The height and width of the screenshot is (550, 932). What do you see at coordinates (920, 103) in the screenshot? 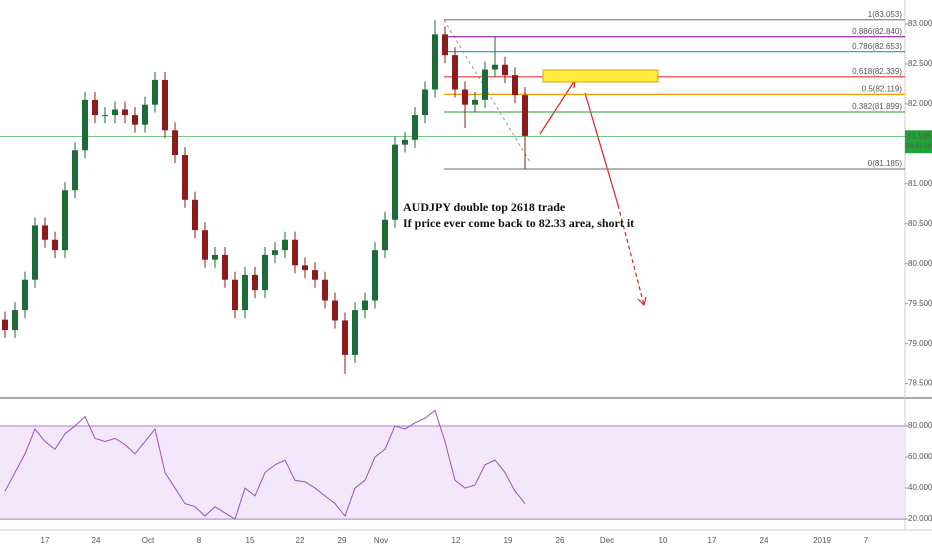
I see `y-tick-label: 82.000` at bounding box center [920, 103].